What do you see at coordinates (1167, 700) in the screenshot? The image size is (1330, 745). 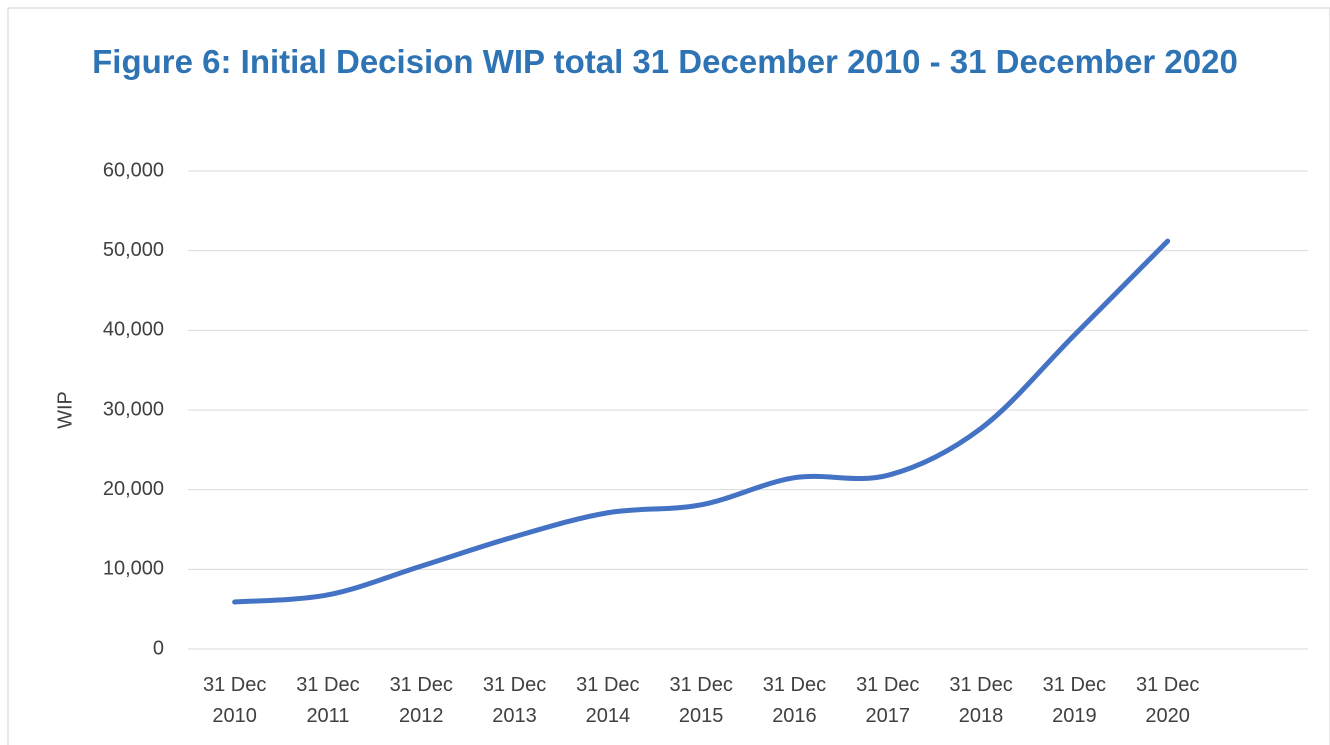 I see `x-tick-label: 31 Dec 2020` at bounding box center [1167, 700].